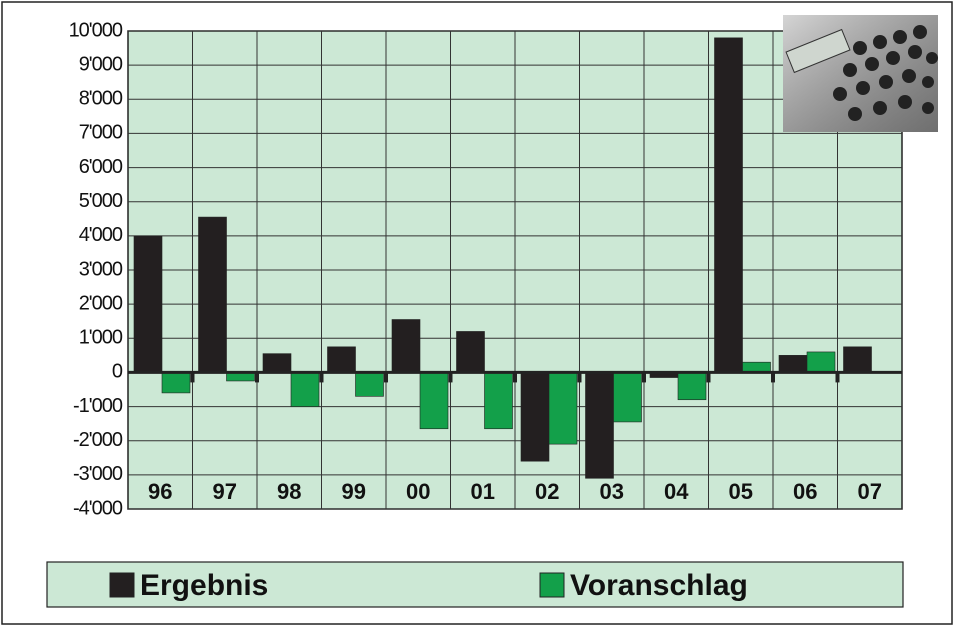 This screenshot has height=632, width=955. What do you see at coordinates (101, 338) in the screenshot?
I see `y-tick-label: 1'000` at bounding box center [101, 338].